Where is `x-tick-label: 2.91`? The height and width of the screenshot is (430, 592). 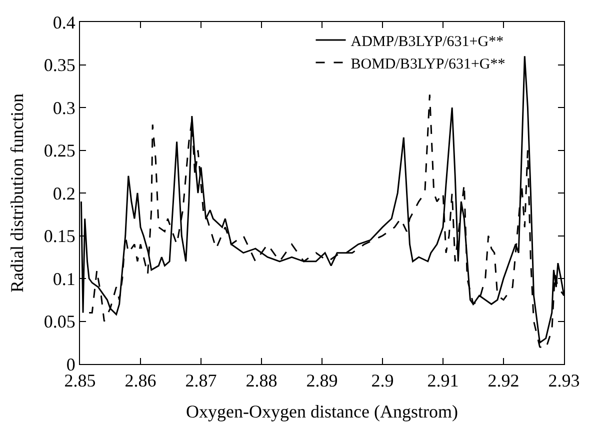 x-tick-label: 2.91 is located at coordinates (443, 380).